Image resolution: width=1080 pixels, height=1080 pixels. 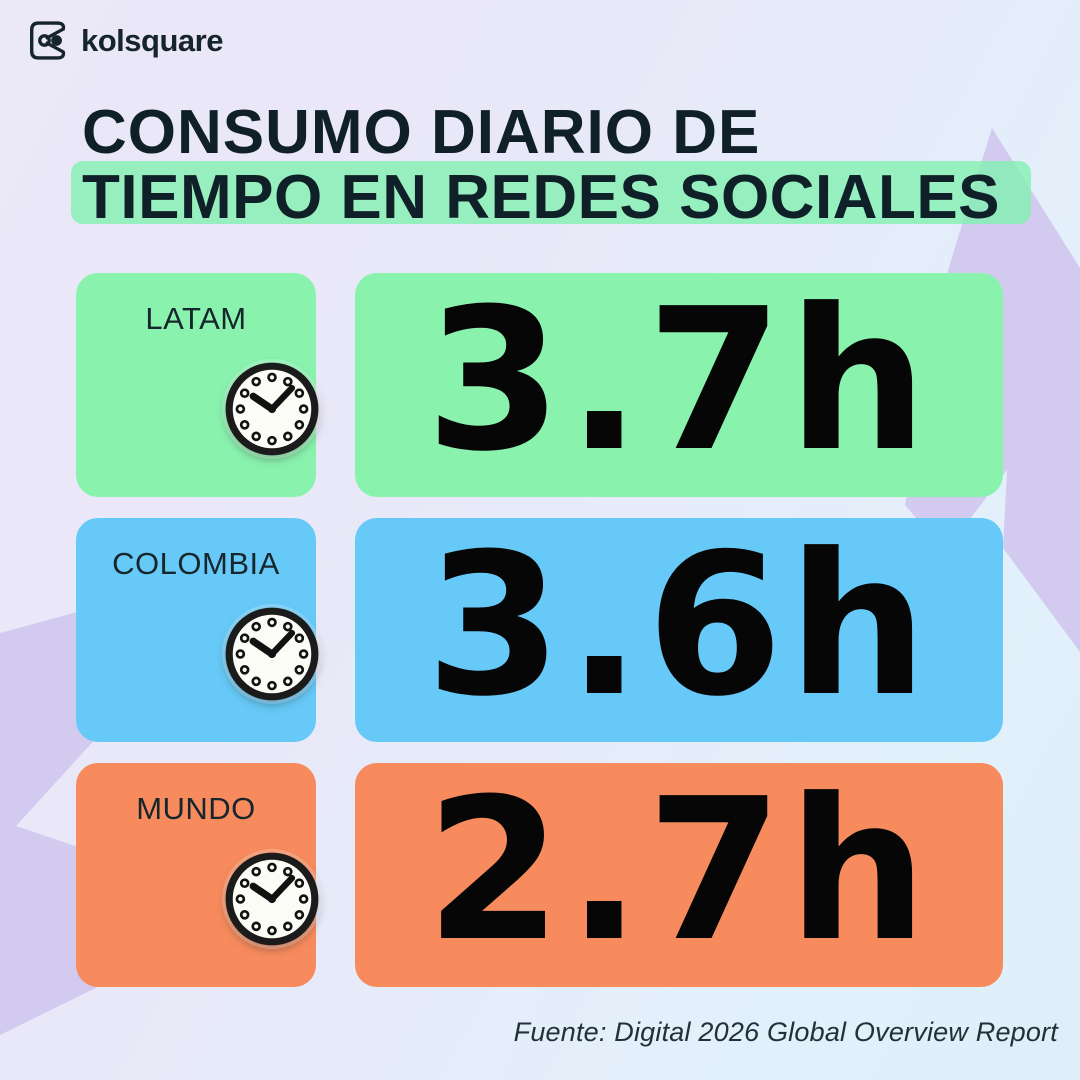 What do you see at coordinates (48, 40) in the screenshot?
I see `kolsquare-logo-icon` at bounding box center [48, 40].